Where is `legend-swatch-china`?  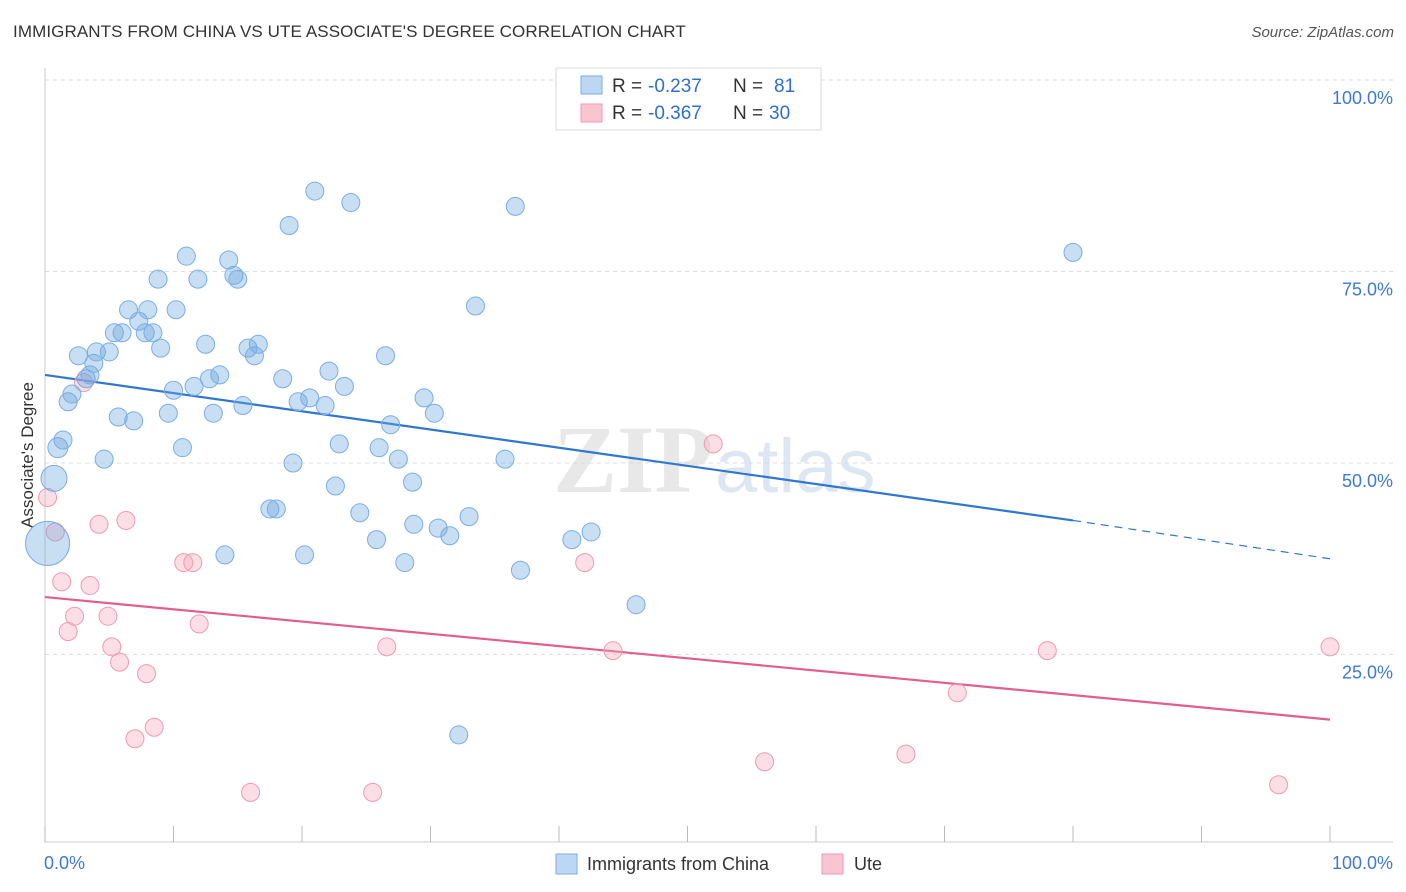
legend-swatch-china is located at coordinates (591, 85).